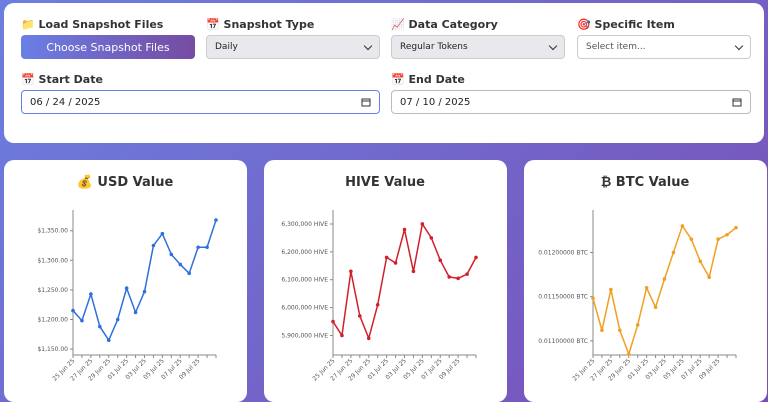 The image size is (768, 402). Describe the element at coordinates (200, 102) in the screenshot. I see `date-input: 06 / 24 / 2025` at that location.